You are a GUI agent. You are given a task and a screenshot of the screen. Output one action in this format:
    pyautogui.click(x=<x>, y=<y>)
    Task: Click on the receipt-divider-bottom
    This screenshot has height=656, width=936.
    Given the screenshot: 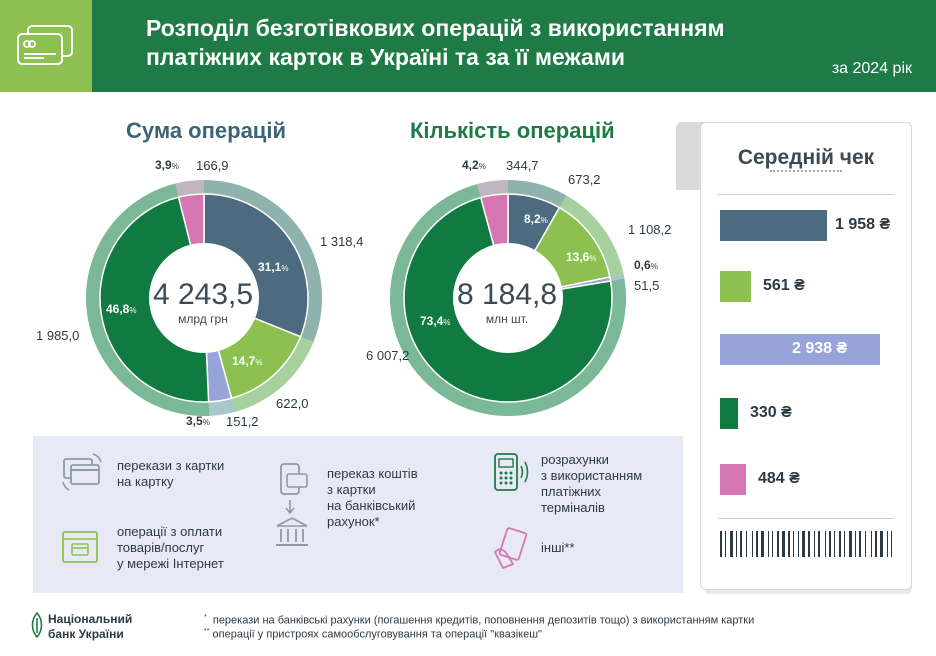 What is the action you would take?
    pyautogui.click(x=806, y=518)
    